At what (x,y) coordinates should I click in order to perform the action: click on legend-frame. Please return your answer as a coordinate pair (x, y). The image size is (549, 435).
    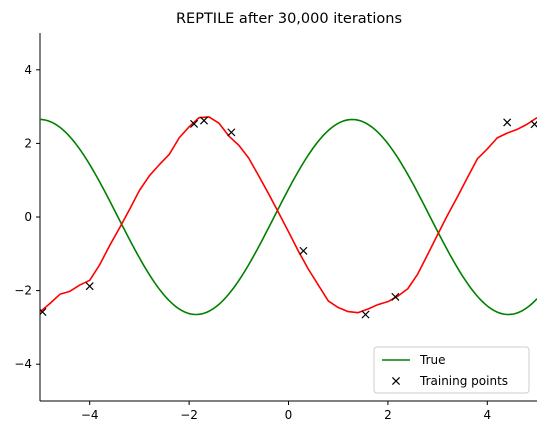
    Looking at the image, I should click on (451, 370).